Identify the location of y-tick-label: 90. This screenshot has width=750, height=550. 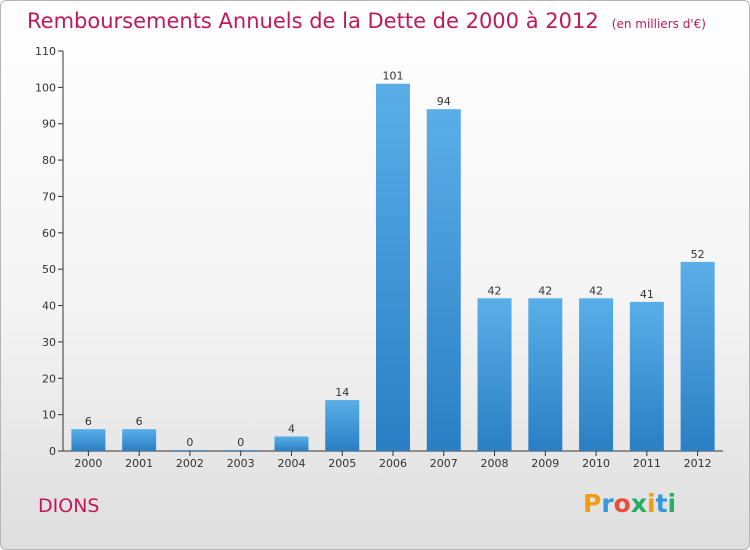
(49, 124).